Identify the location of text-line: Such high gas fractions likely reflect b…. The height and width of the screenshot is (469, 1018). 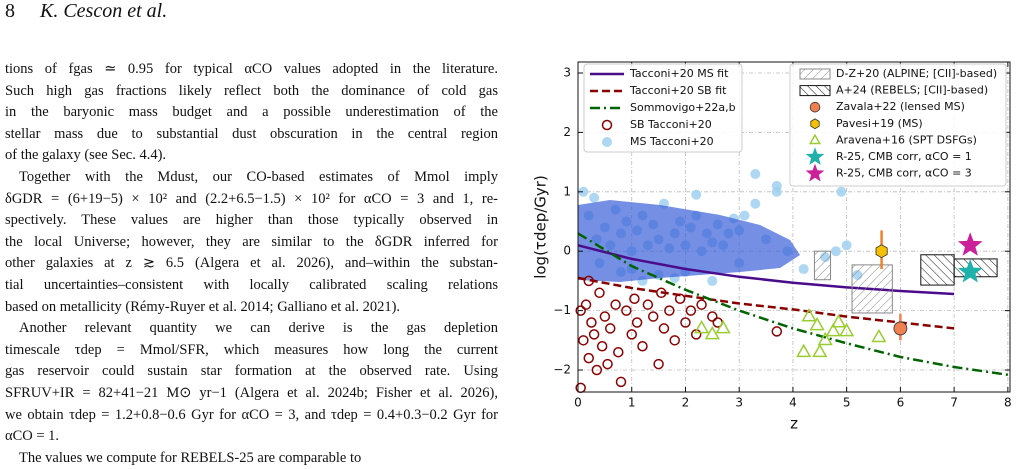
(251, 90).